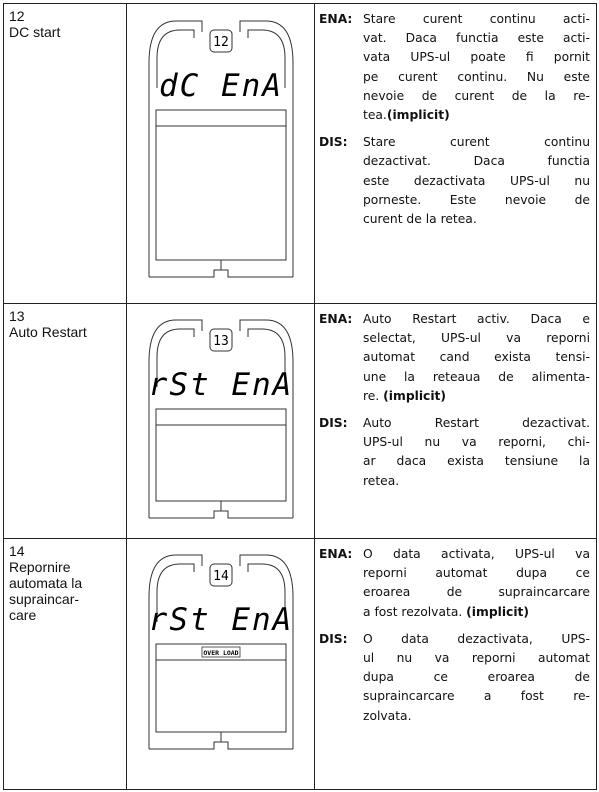  Describe the element at coordinates (476, 319) in the screenshot. I see `line-text: Auto Restart activ. Daca e` at that location.